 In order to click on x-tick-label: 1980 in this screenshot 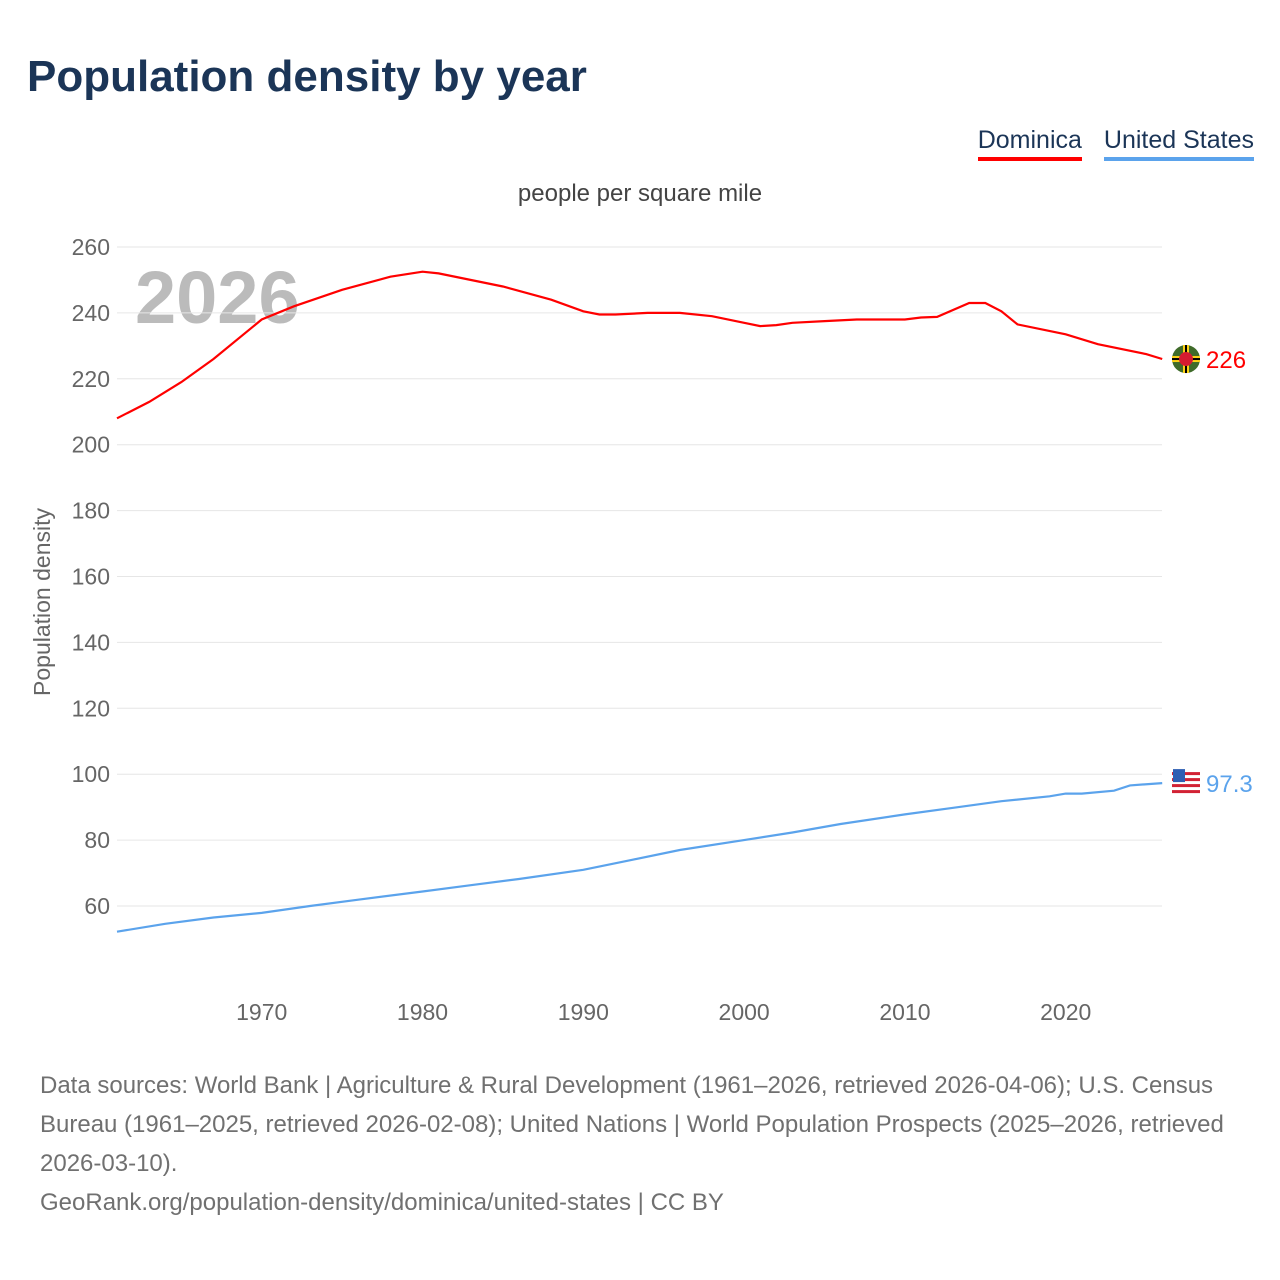, I will do `click(422, 1012)`.